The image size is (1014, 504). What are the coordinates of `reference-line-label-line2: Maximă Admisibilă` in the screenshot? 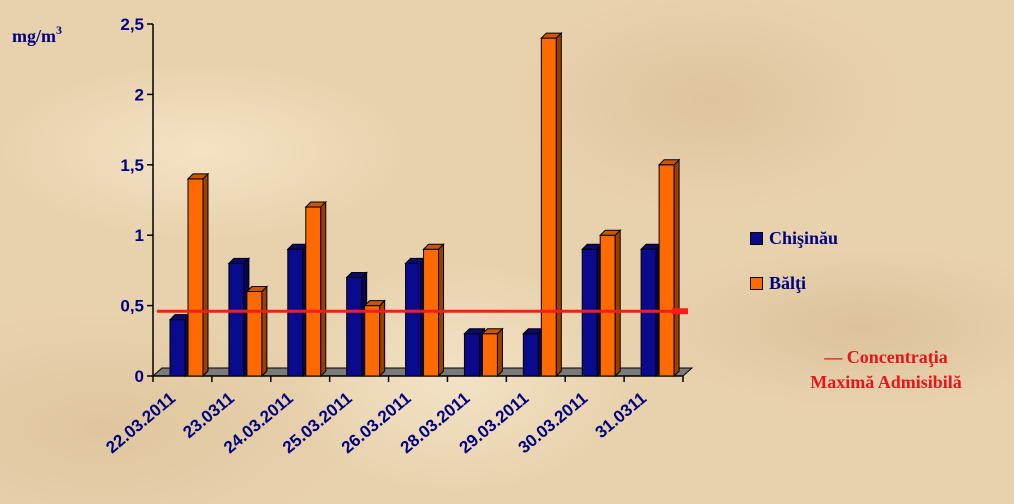 It's located at (886, 382).